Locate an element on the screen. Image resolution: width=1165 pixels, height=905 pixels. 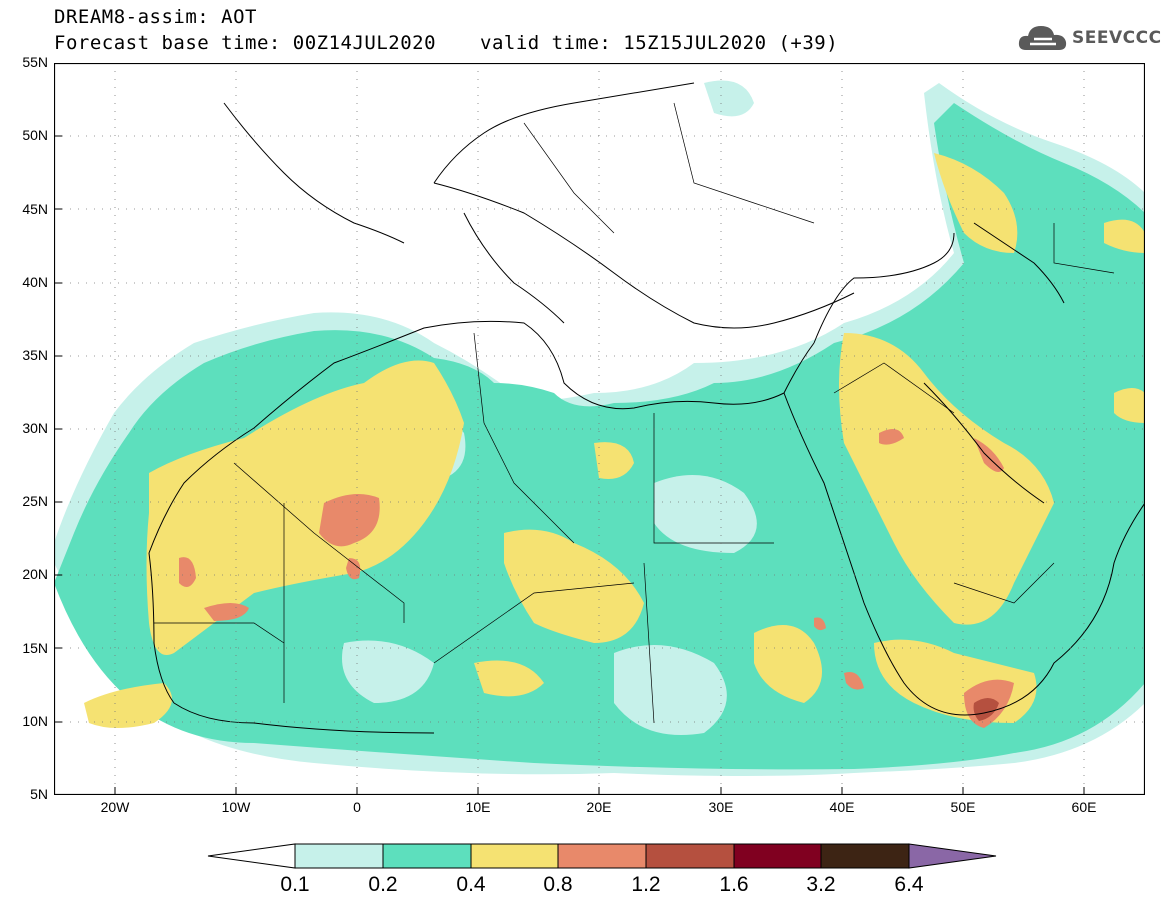
colorbar-label-3.2: 3.2 is located at coordinates (821, 884).